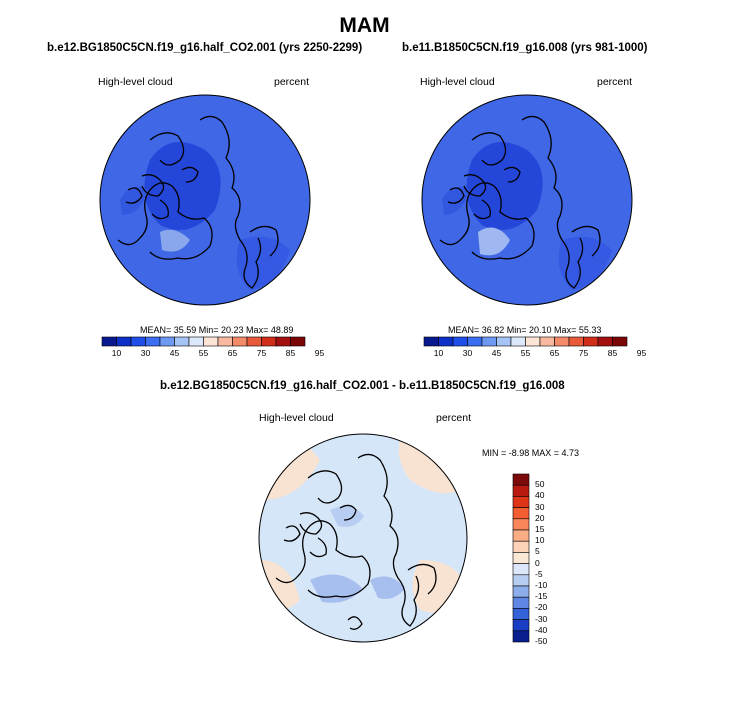 The image size is (729, 728). What do you see at coordinates (296, 418) in the screenshot?
I see `panel3-variable-label: High-level cloud` at bounding box center [296, 418].